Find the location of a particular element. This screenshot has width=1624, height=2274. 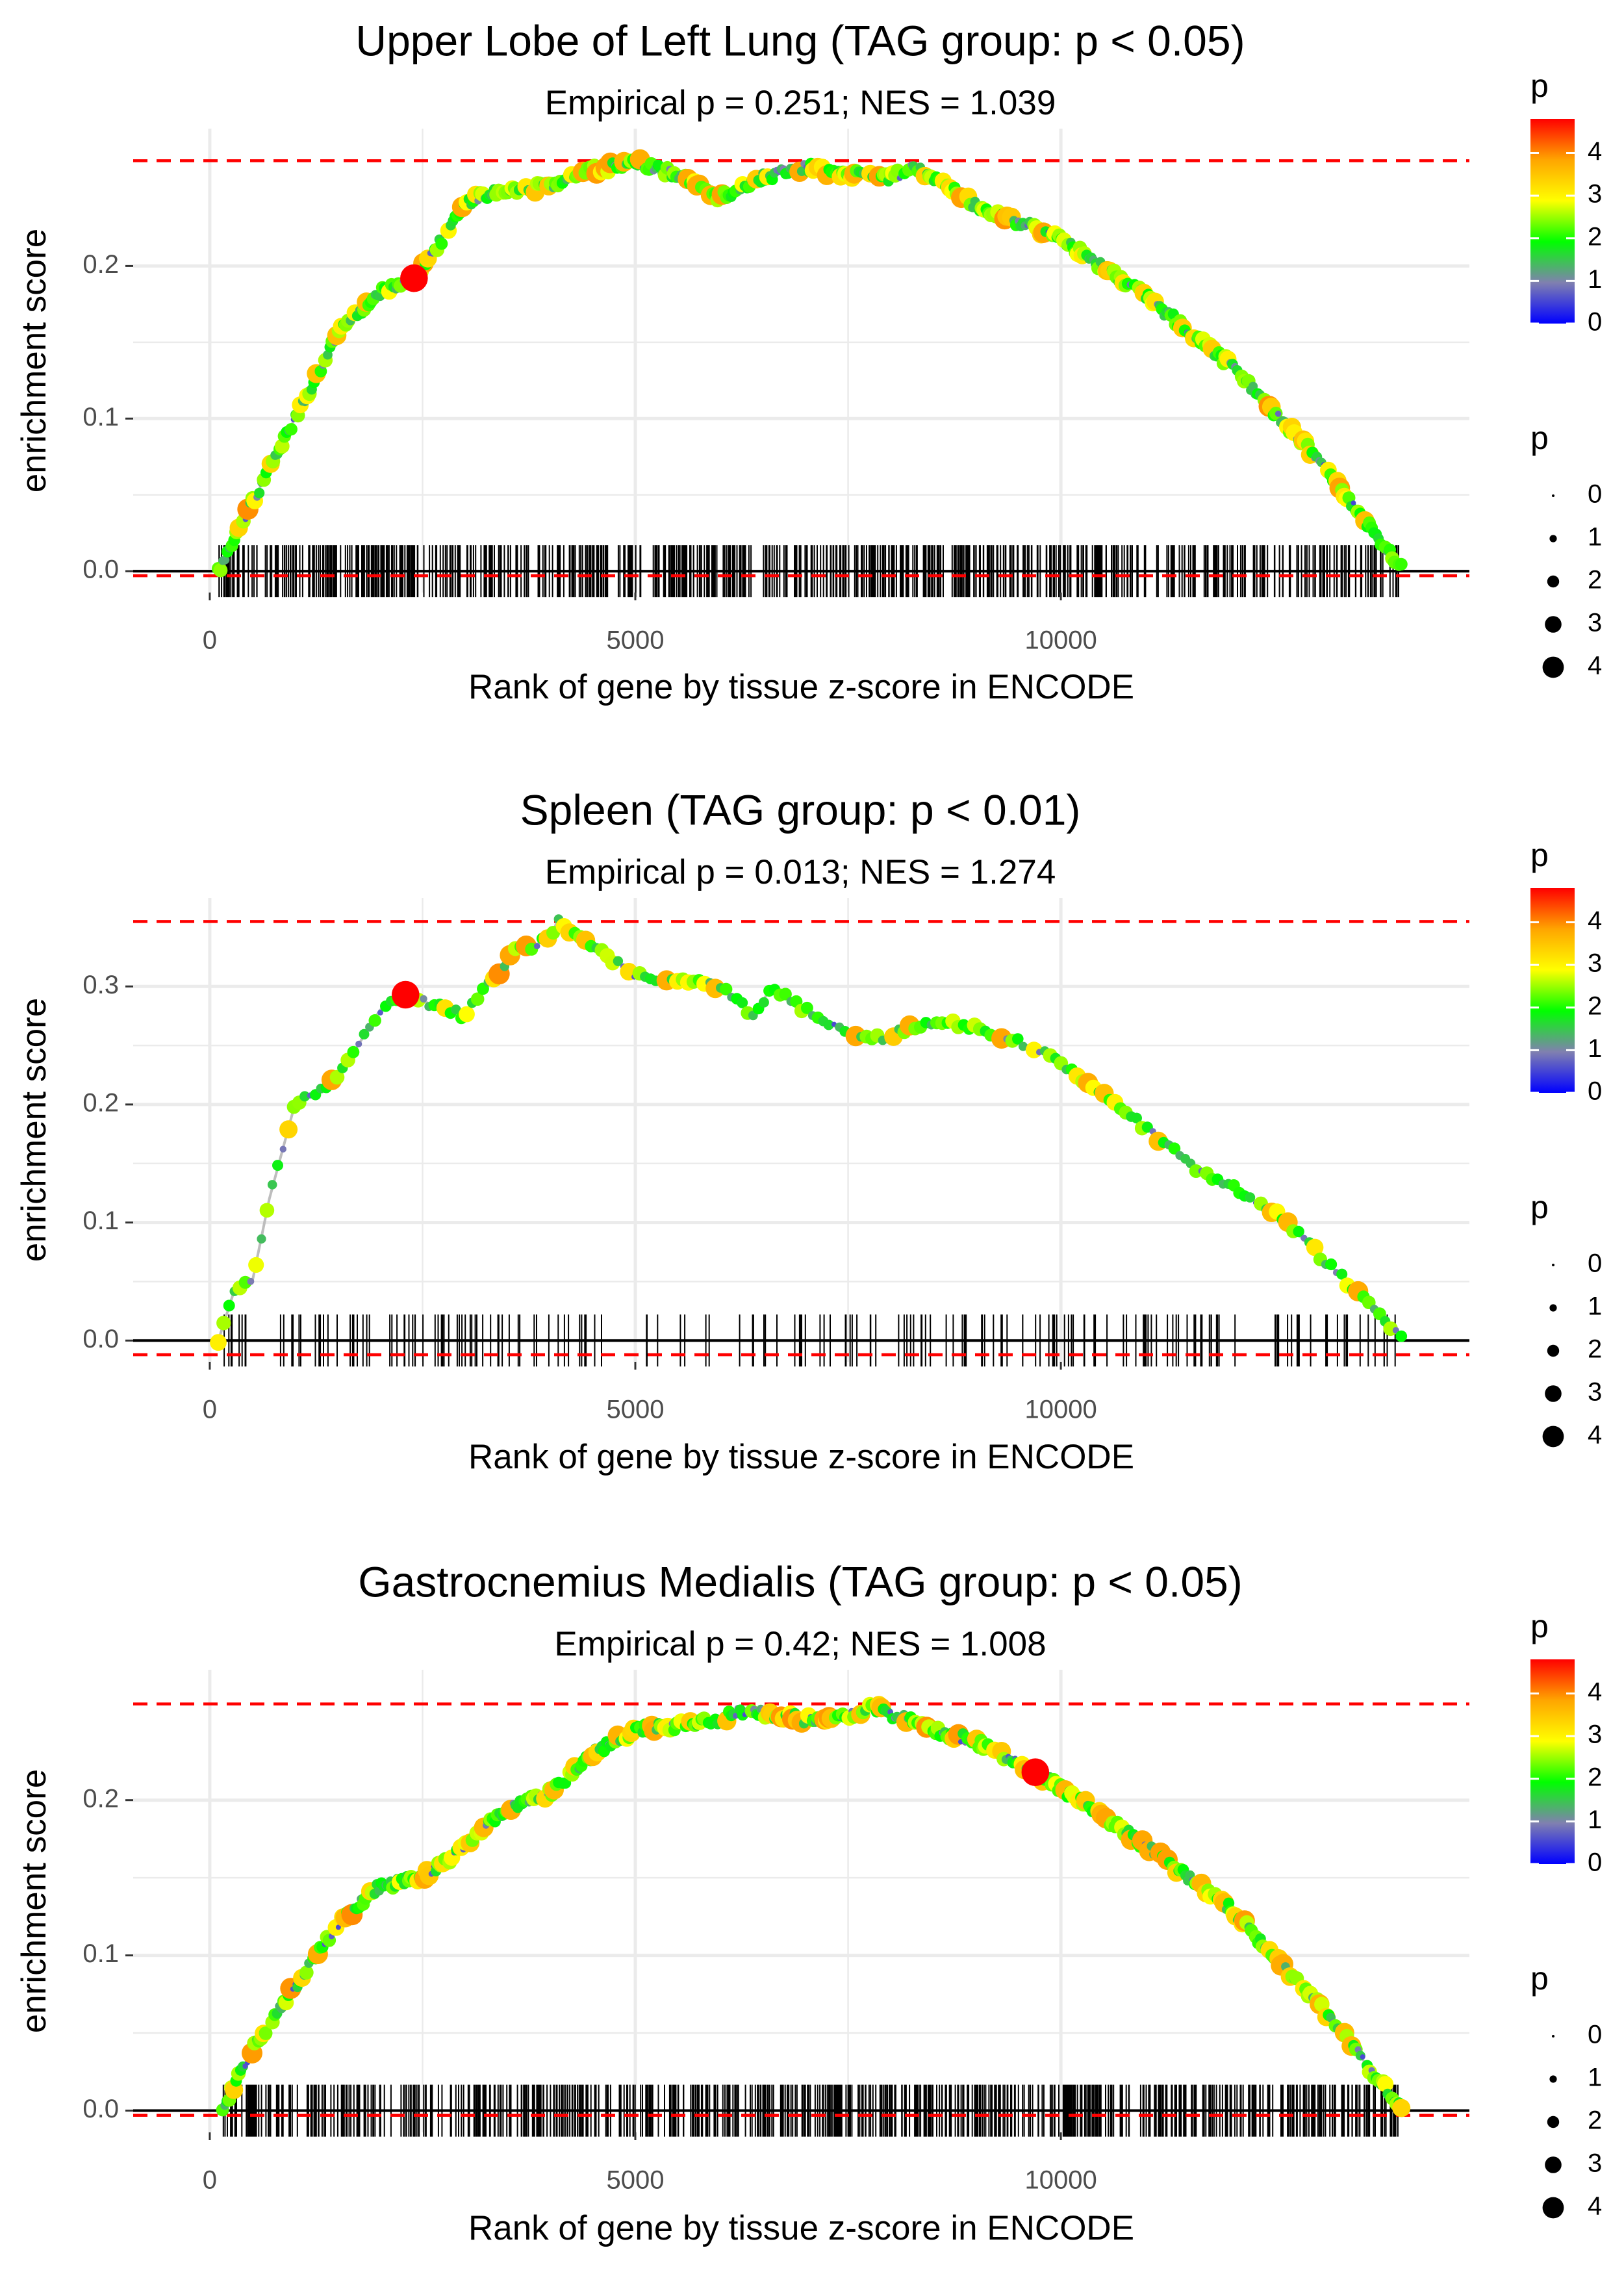

legend-panel-2: p 0 1 2 3 4 p 0 1 2 3 4 is located at coordinates (1566, 1143).